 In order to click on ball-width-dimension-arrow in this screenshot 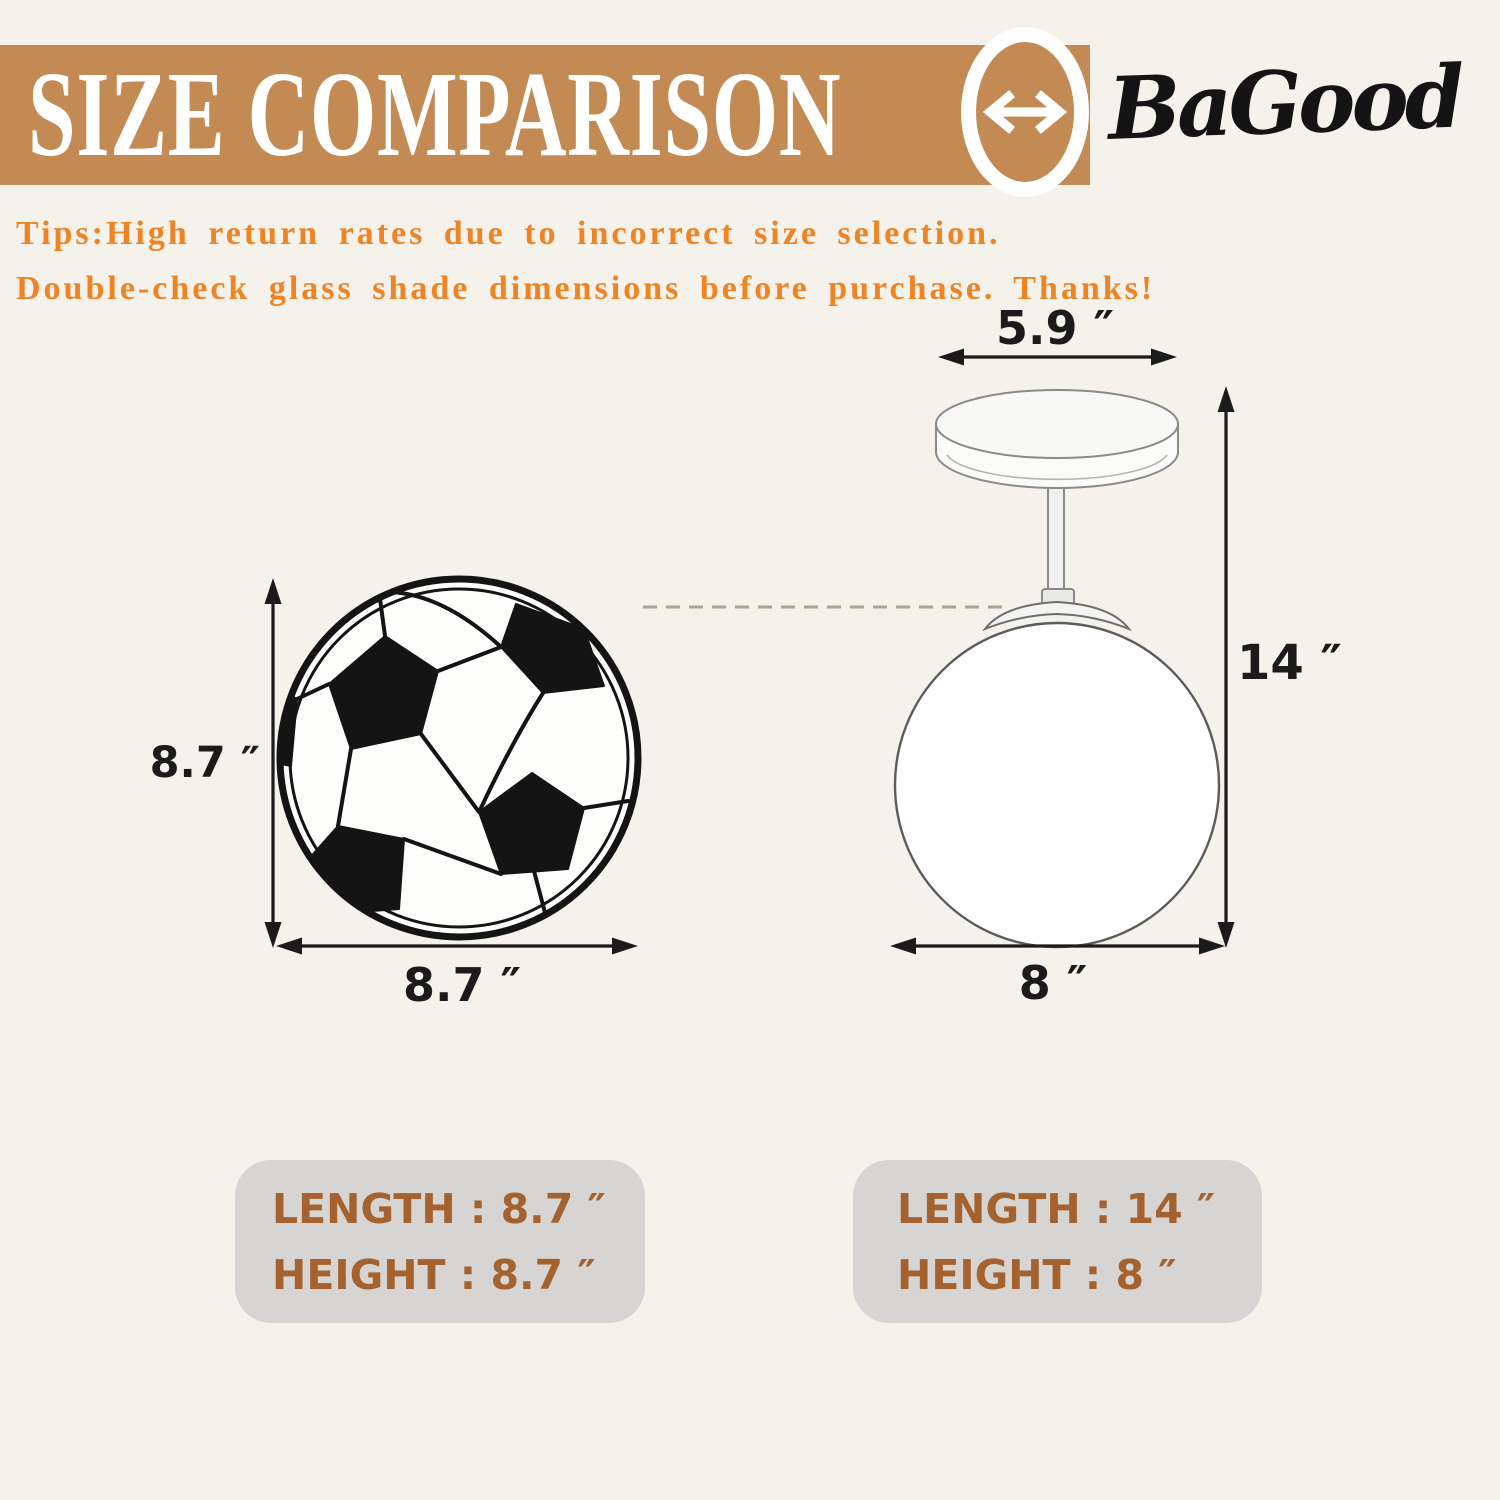, I will do `click(457, 946)`.